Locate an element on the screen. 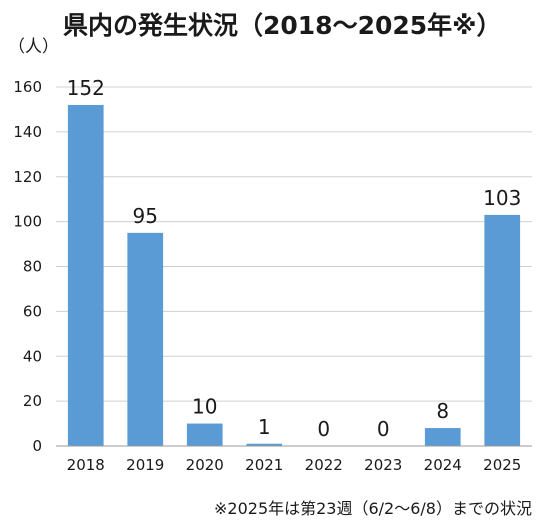  bar-2018 is located at coordinates (85, 275).